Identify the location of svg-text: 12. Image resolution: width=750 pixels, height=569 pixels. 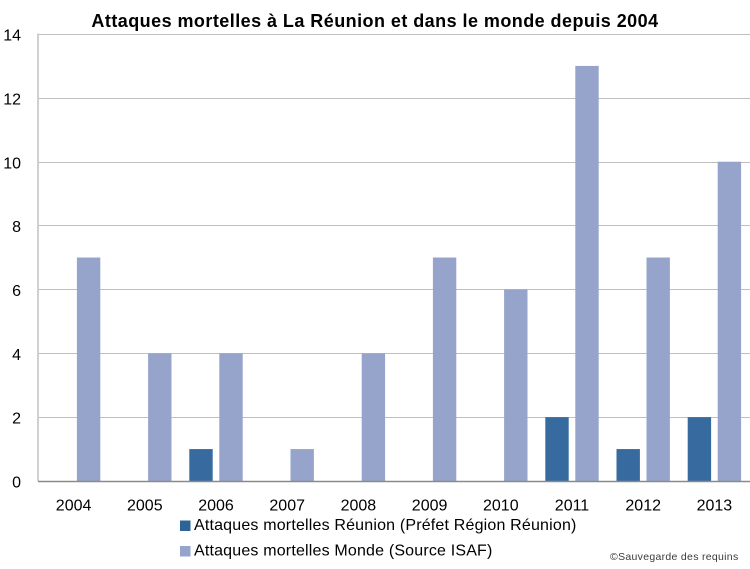
(12, 100).